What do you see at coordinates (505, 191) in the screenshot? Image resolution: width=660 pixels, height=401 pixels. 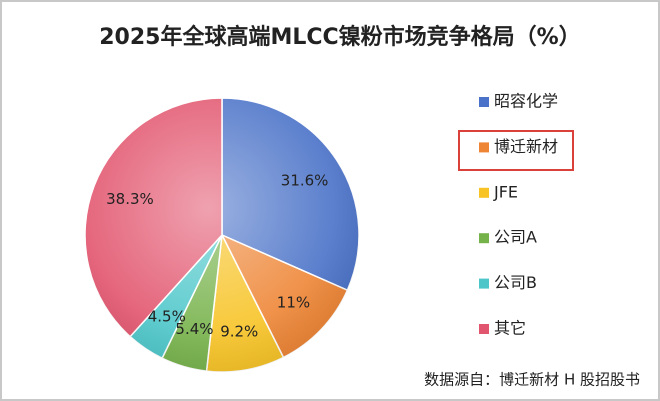 I see `legend-label: JFE` at bounding box center [505, 191].